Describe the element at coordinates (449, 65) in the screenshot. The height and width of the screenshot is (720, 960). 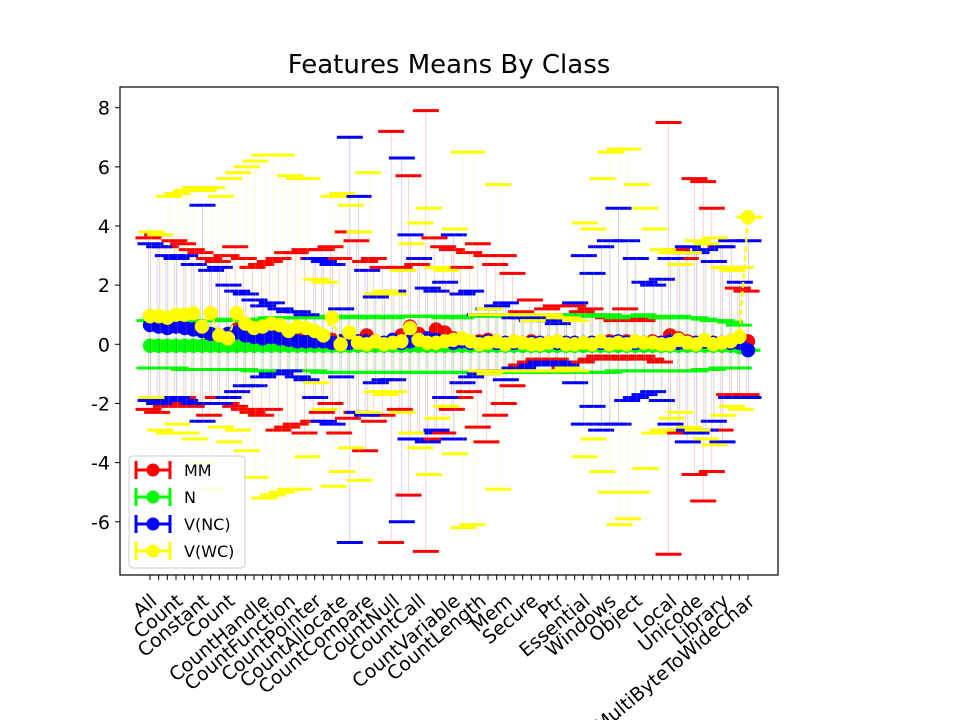
I see `chart-title: Features Means By Class` at that location.